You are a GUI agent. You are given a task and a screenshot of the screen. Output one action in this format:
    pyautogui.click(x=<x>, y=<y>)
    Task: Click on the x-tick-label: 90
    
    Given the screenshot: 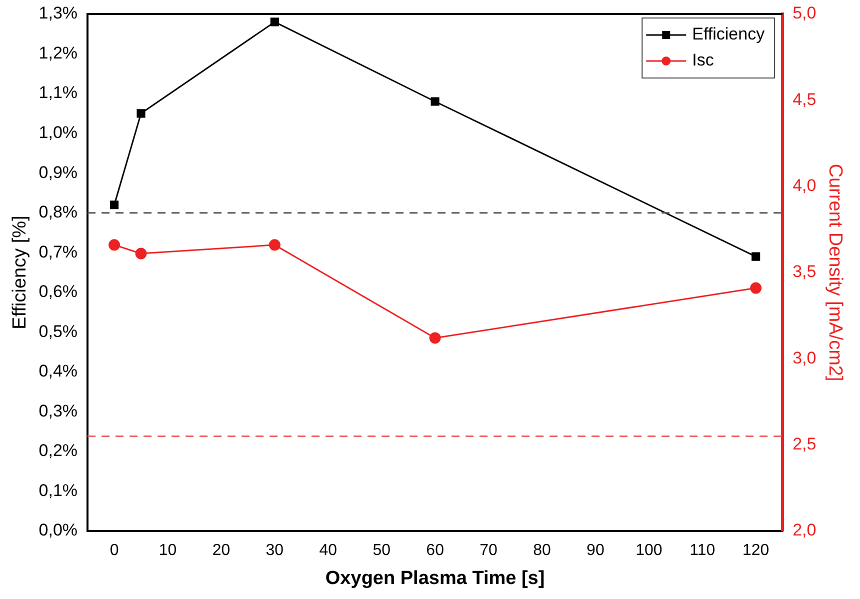 What is the action you would take?
    pyautogui.click(x=595, y=551)
    